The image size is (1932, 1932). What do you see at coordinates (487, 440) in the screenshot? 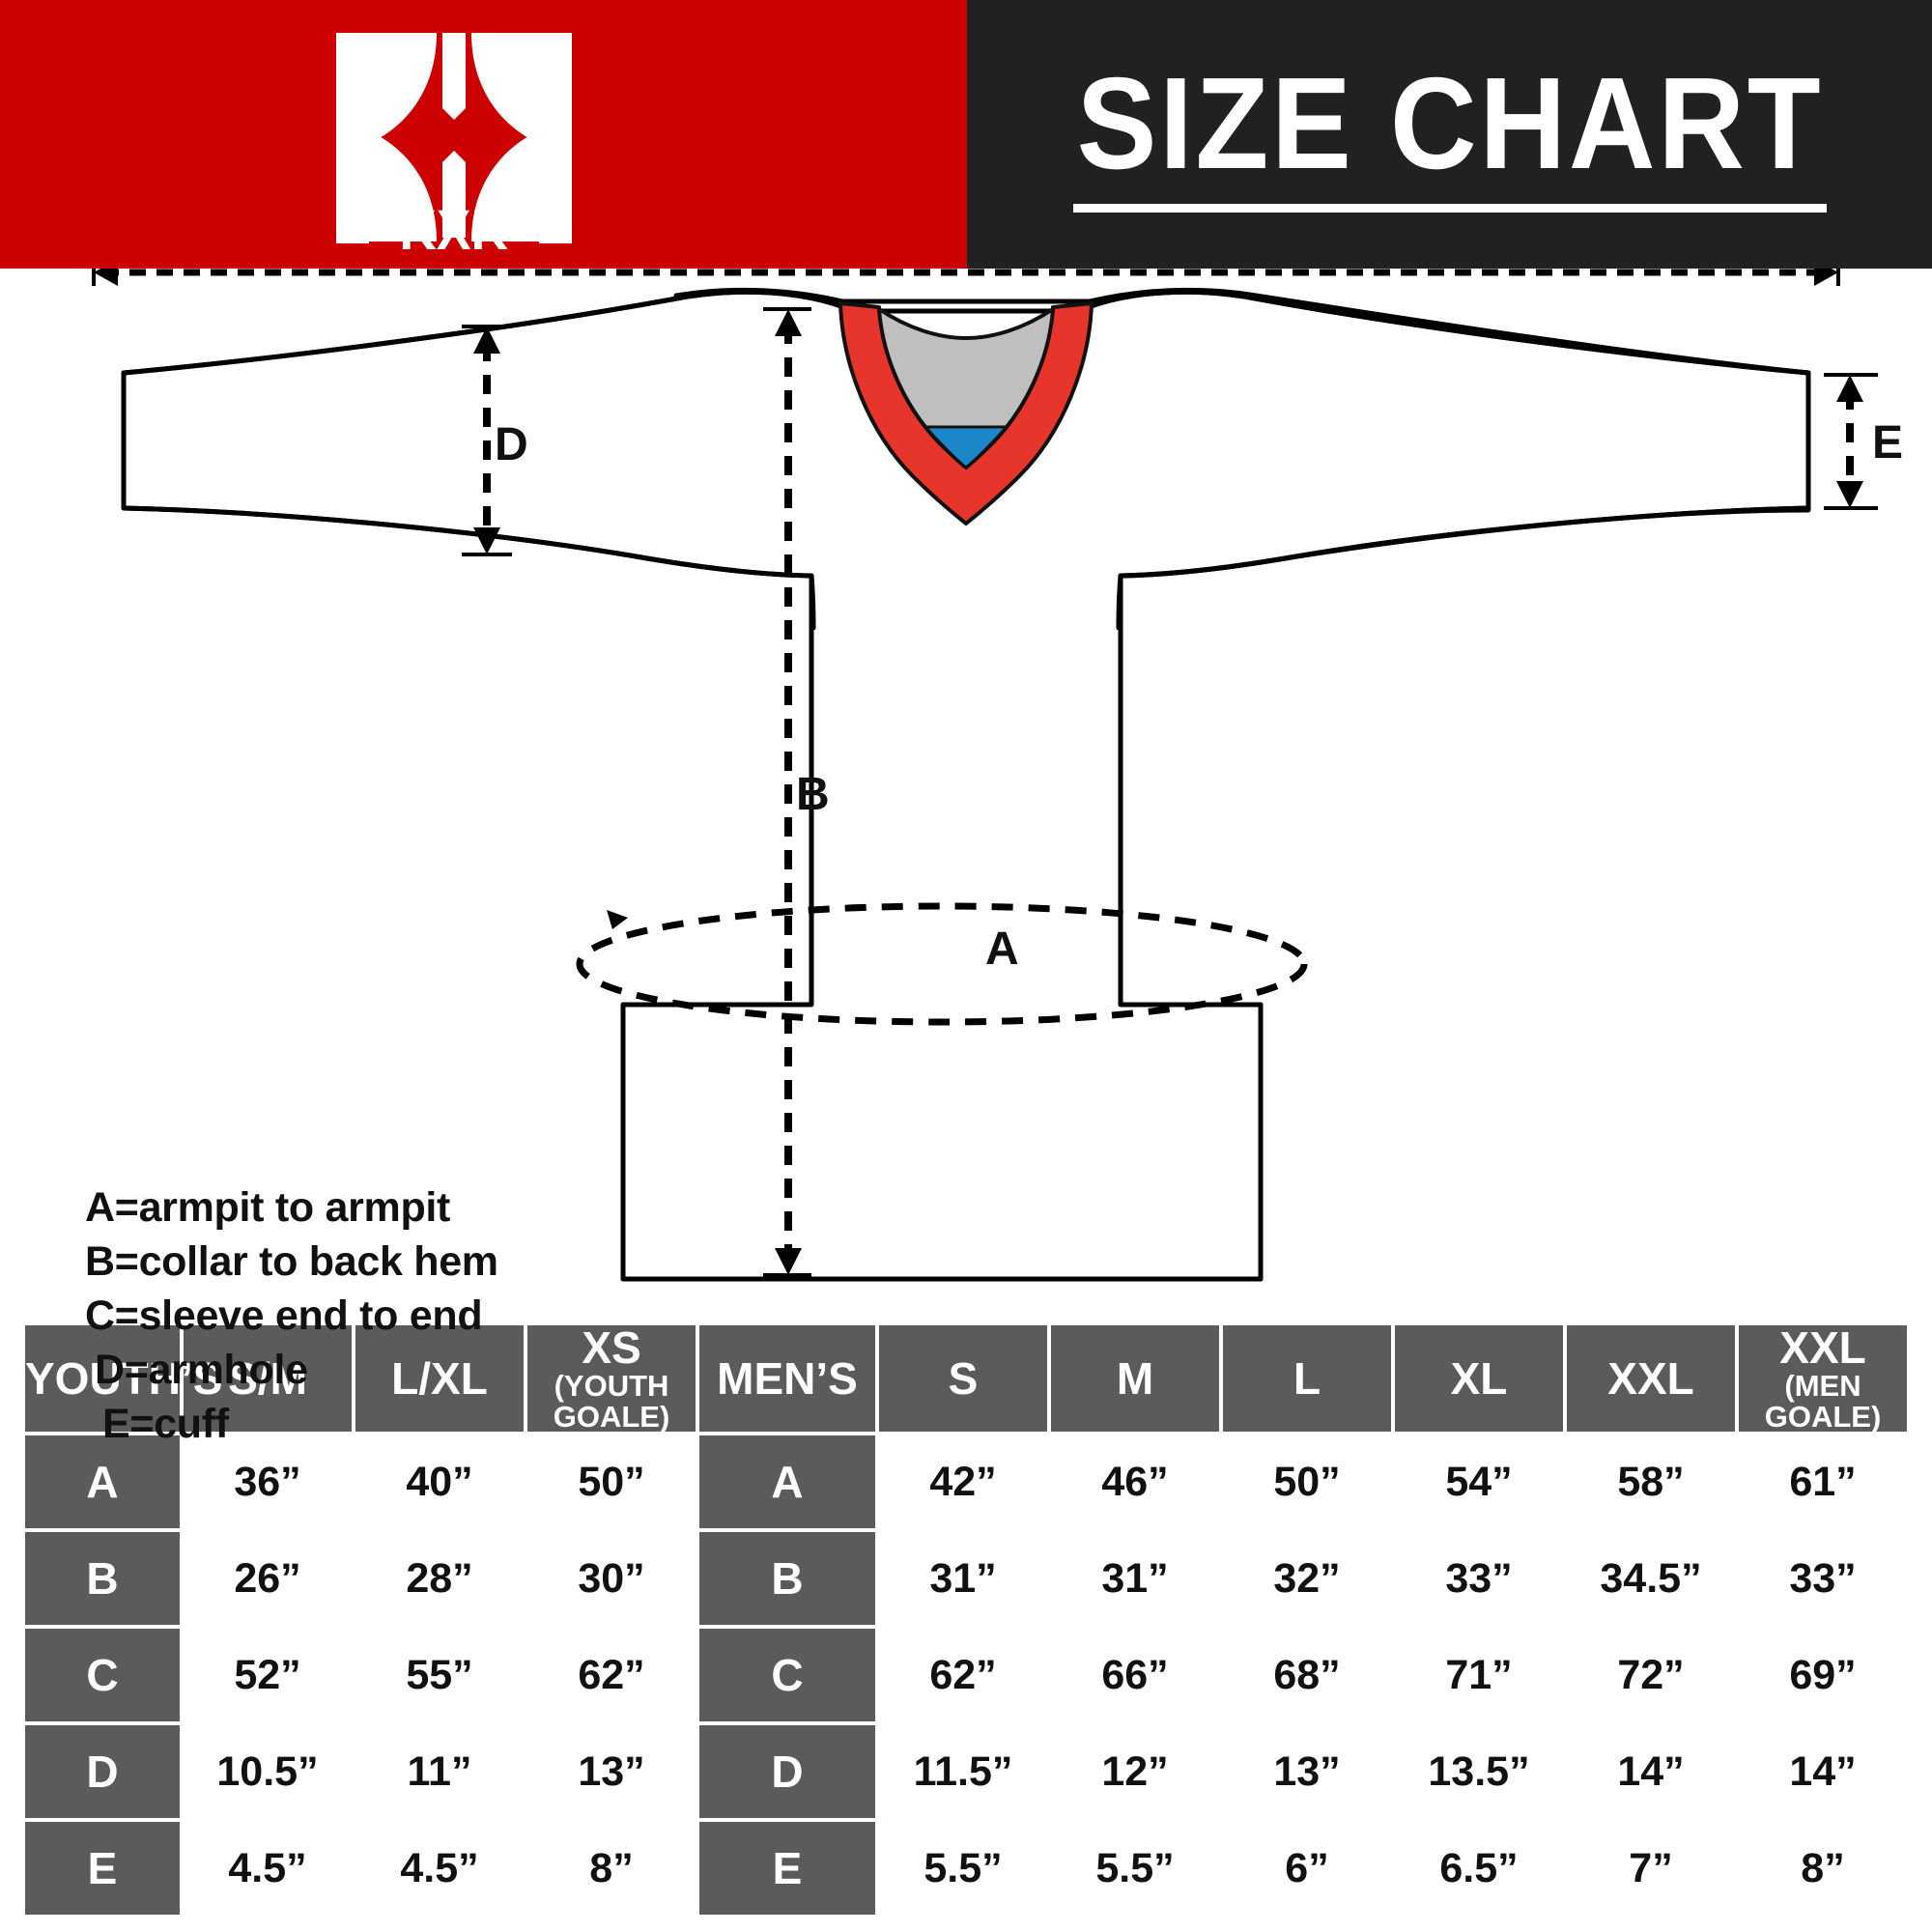
I see `dimension-d-arrow` at bounding box center [487, 440].